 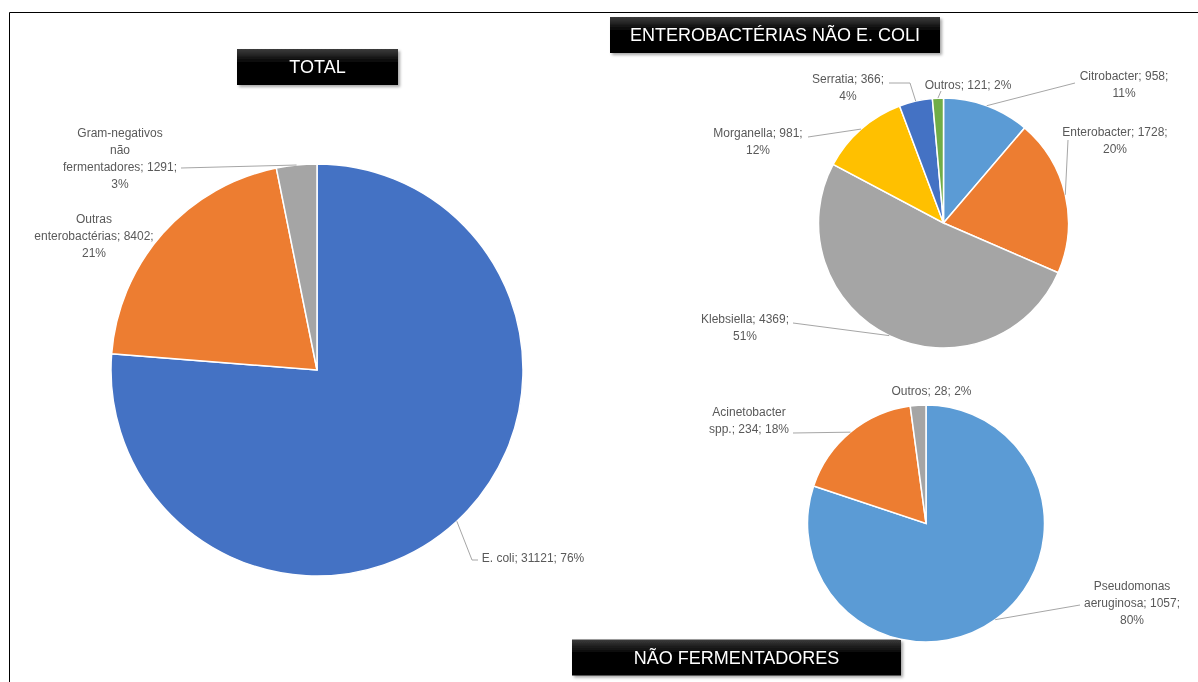 What do you see at coordinates (968, 85) in the screenshot?
I see `slice-label: Outros; 121; 2%` at bounding box center [968, 85].